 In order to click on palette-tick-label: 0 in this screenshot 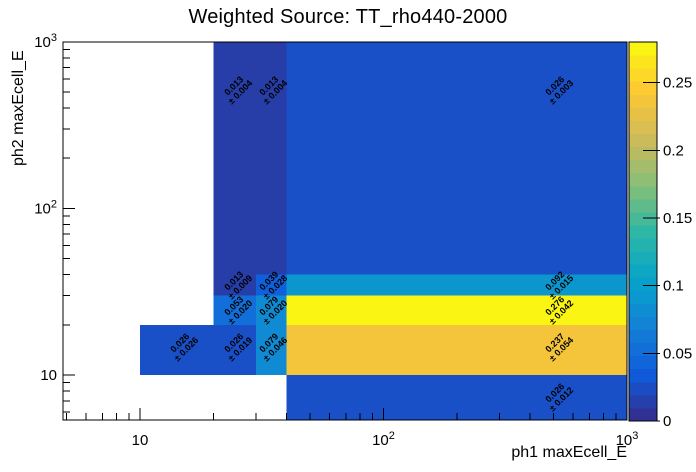, I will do `click(667, 421)`.